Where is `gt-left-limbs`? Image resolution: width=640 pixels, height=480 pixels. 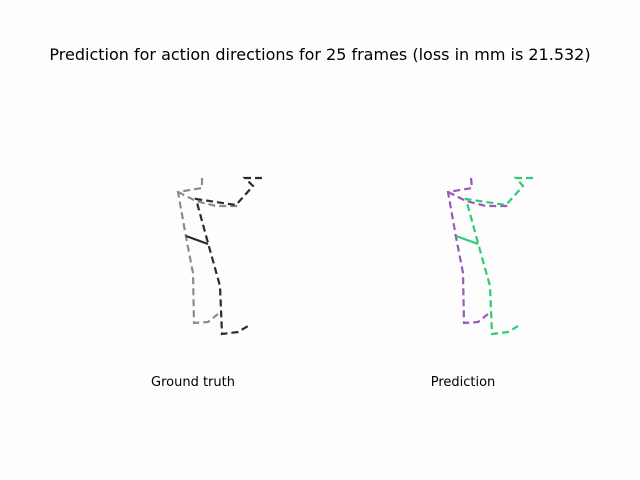
gt-left-limbs is located at coordinates (197, 251).